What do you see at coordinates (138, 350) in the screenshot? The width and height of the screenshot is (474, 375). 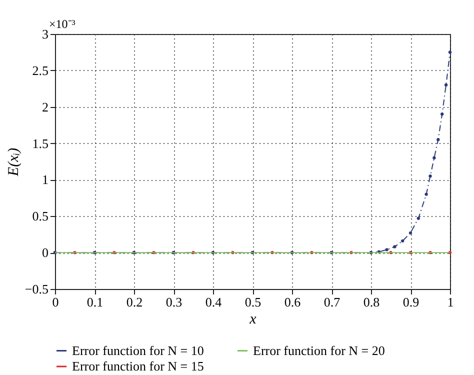 I see `legend-label: Error function for N = 10` at bounding box center [138, 350].